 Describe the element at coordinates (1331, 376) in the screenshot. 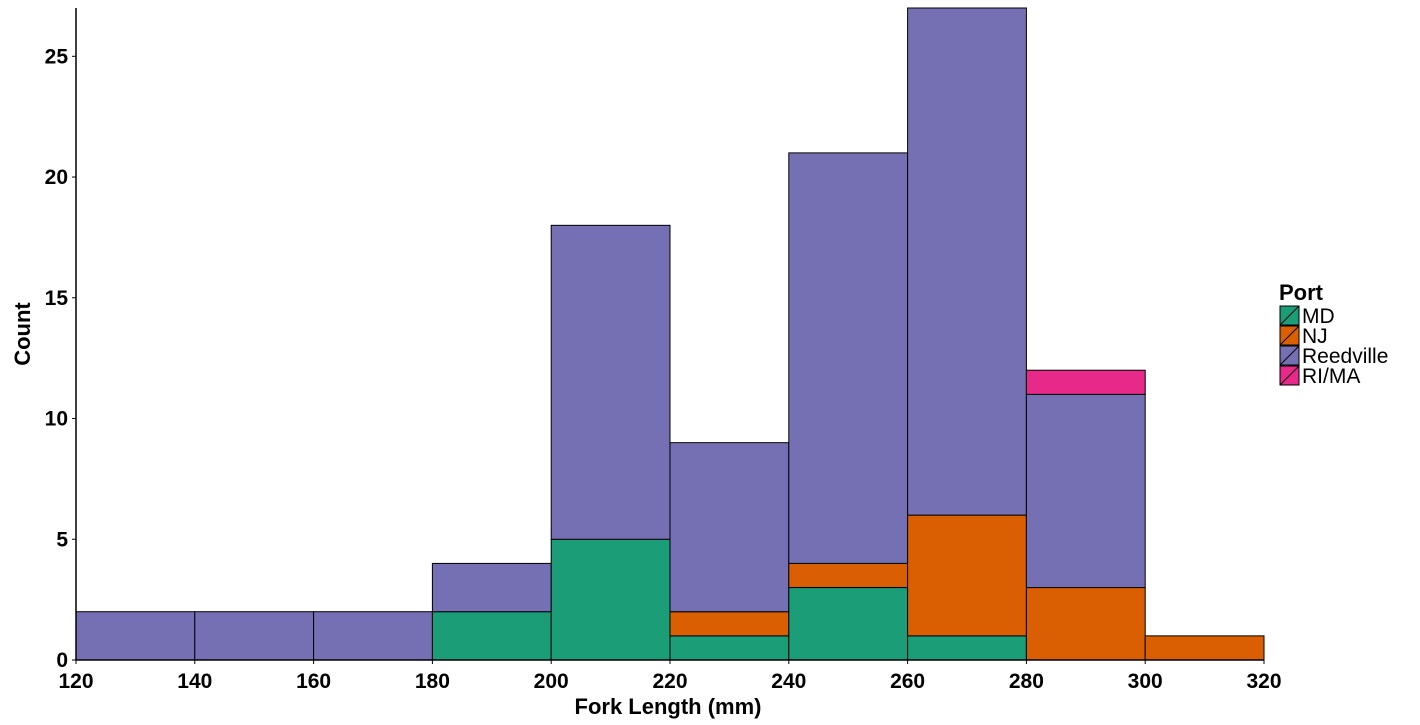

I see `legend-label-ri-ma: RI/MA` at that location.